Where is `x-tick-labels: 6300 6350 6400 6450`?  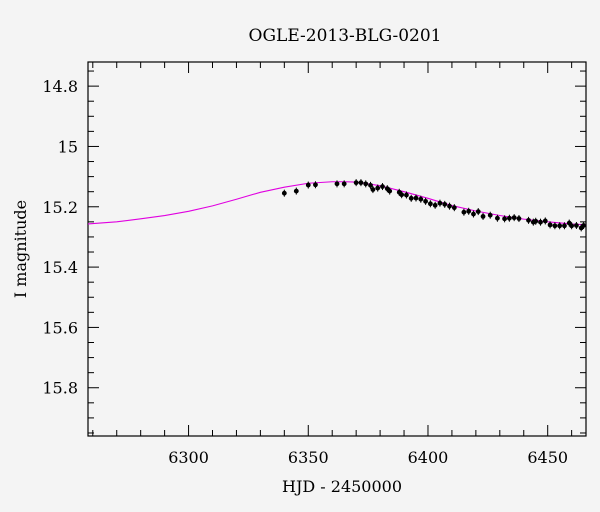 x-tick-labels: 6300 6350 6400 6450 is located at coordinates (368, 457).